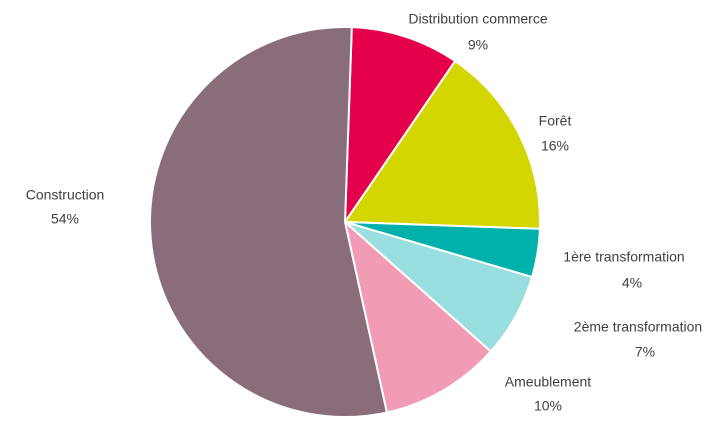 The image size is (718, 422). I want to click on slice-label: Ameublement, so click(548, 382).